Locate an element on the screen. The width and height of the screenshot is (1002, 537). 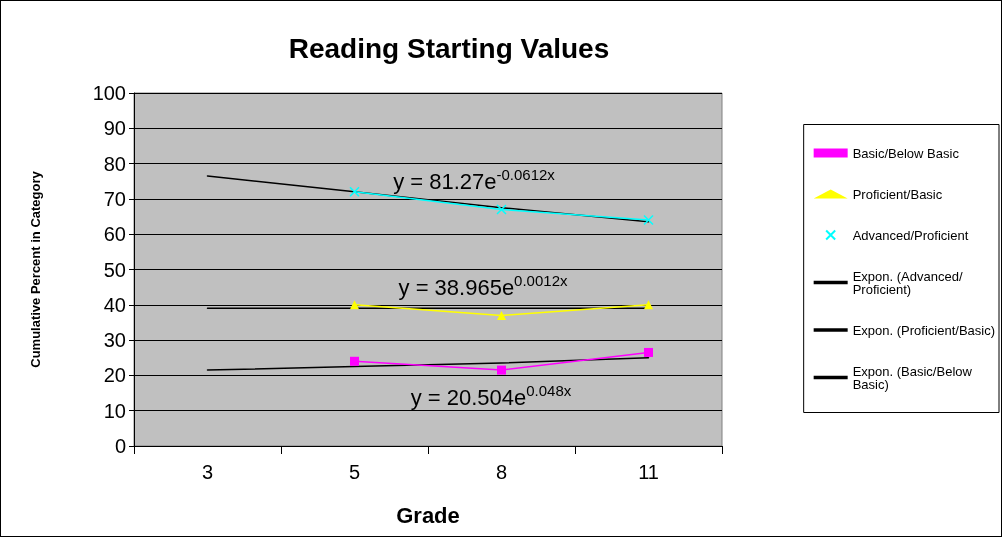
legend-label: Expon. (Proficient/Basic) is located at coordinates (924, 330).